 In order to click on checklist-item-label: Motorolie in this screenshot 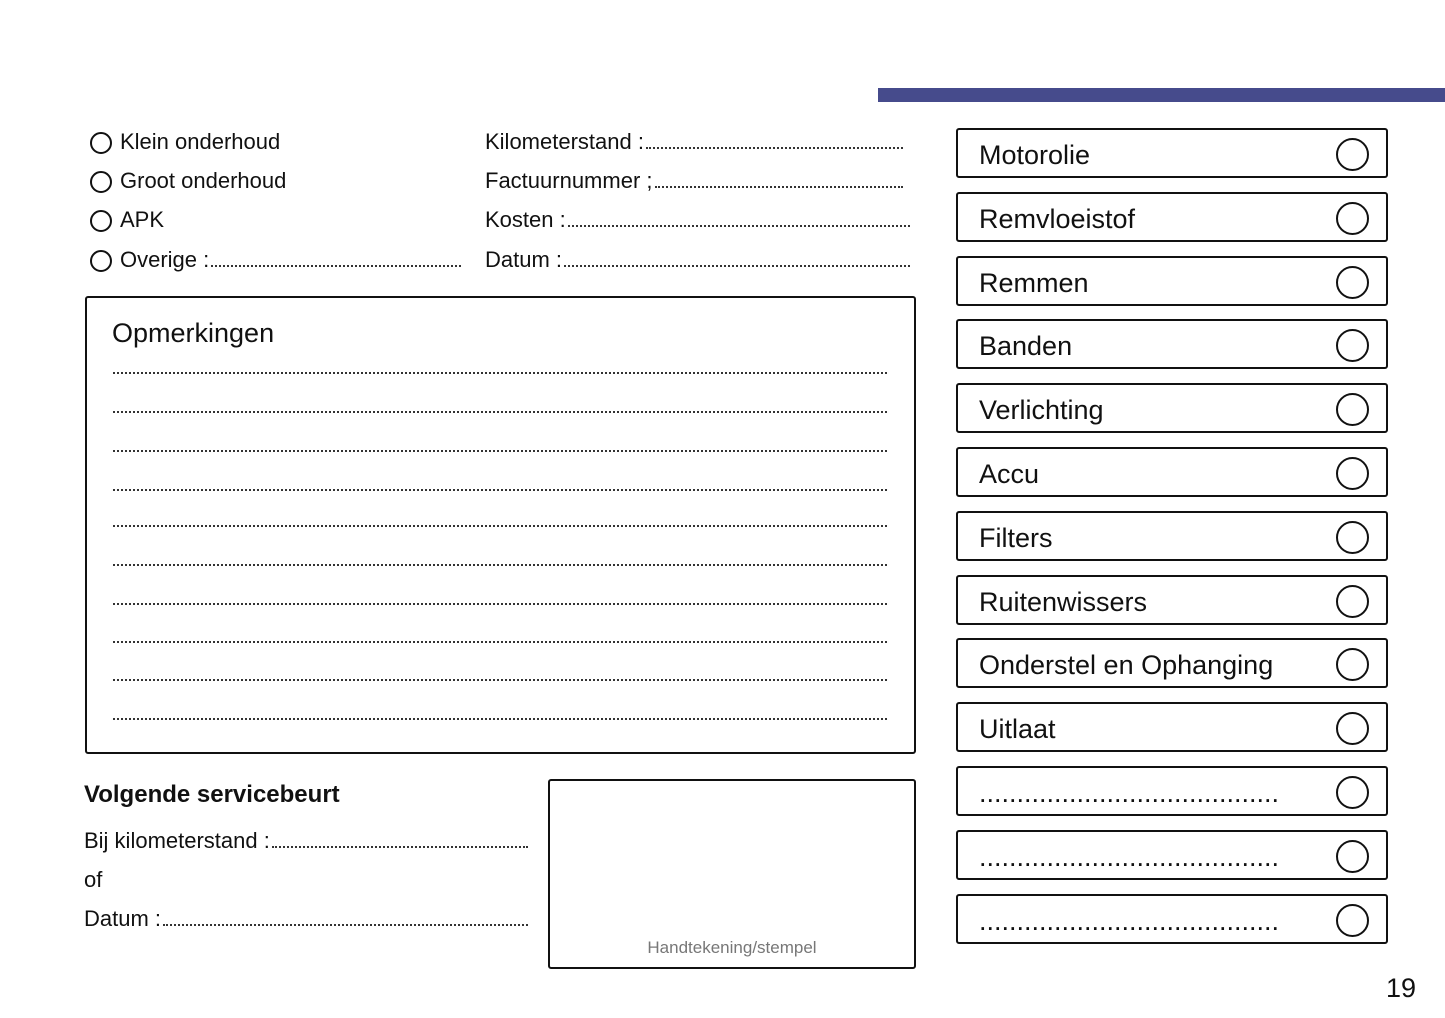, I will do `click(1035, 155)`.